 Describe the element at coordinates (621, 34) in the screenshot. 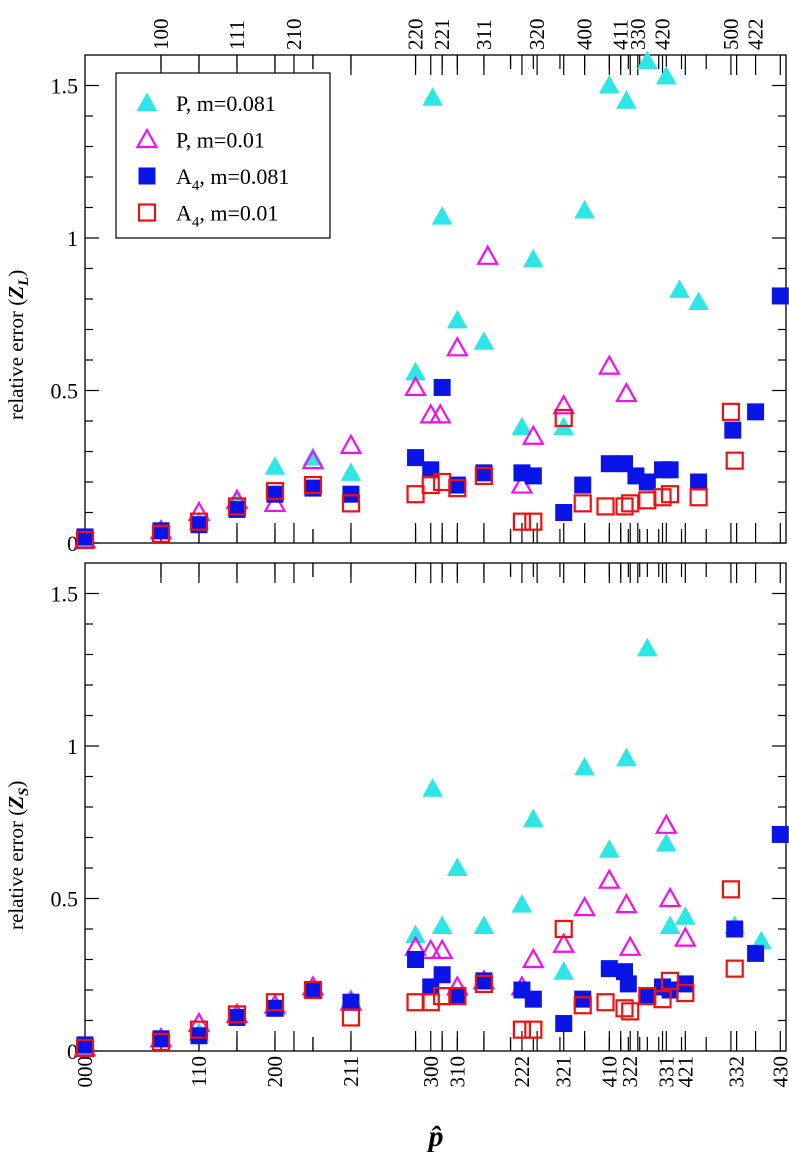

I see `top-x-tick-label: 411` at that location.